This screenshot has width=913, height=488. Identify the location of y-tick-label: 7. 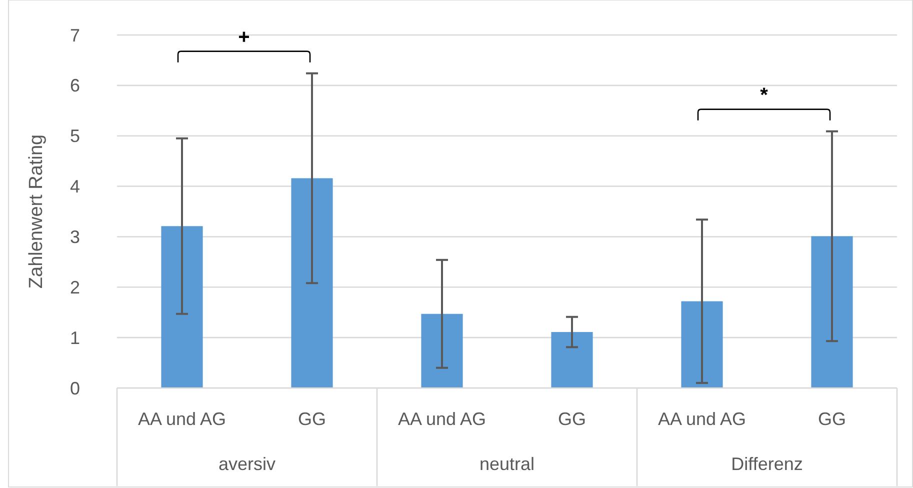
(75, 35).